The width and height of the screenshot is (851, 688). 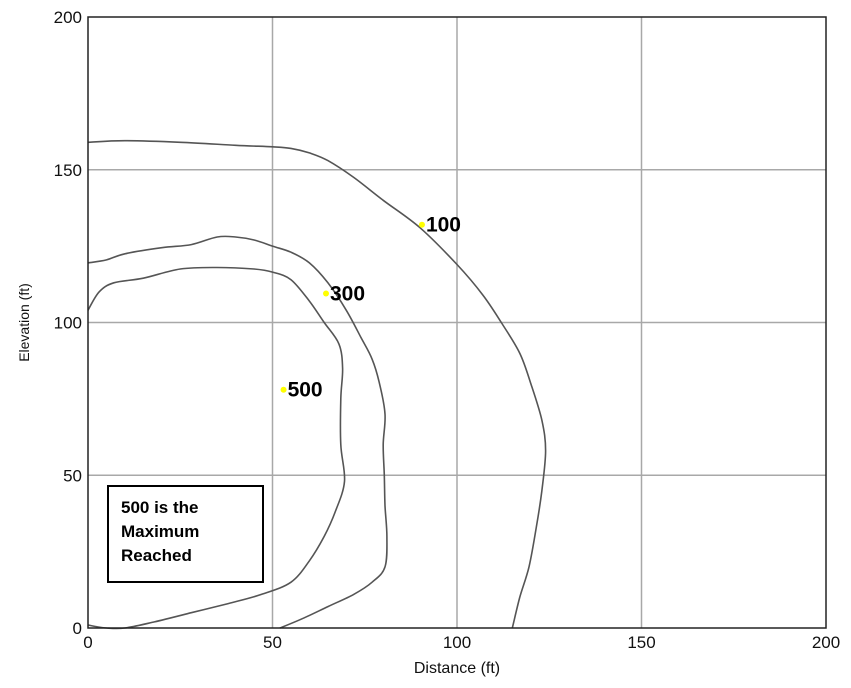 I want to click on y-tick-label-0: 0, so click(x=77, y=628).